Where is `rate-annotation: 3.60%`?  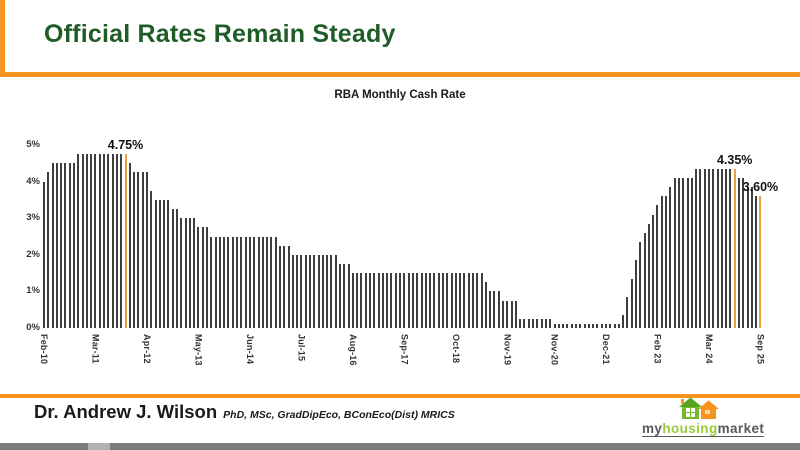
rate-annotation: 3.60% is located at coordinates (760, 187).